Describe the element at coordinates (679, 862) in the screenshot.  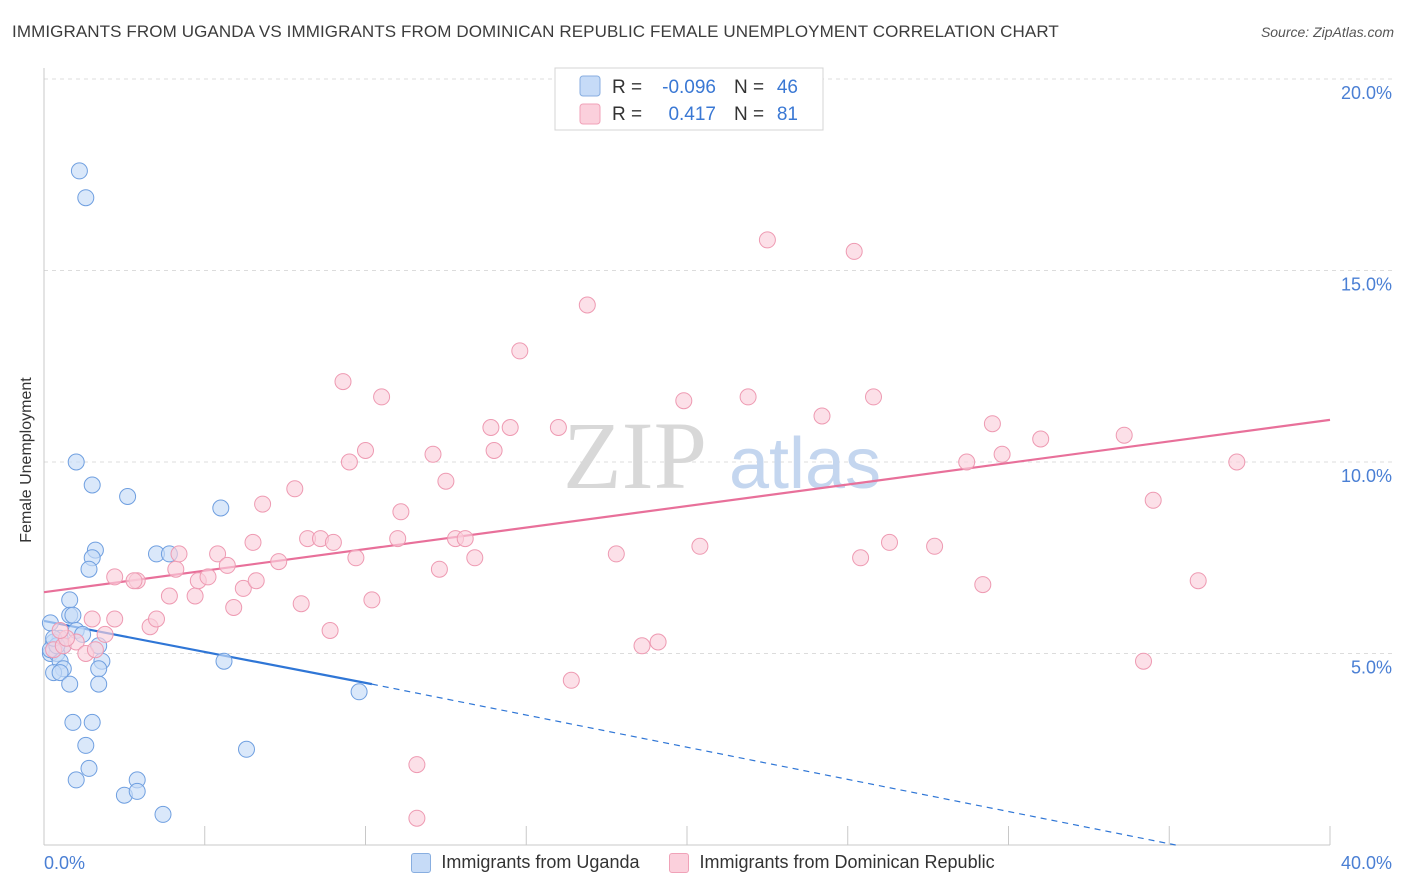
I see `legend-swatch-dominican` at that location.